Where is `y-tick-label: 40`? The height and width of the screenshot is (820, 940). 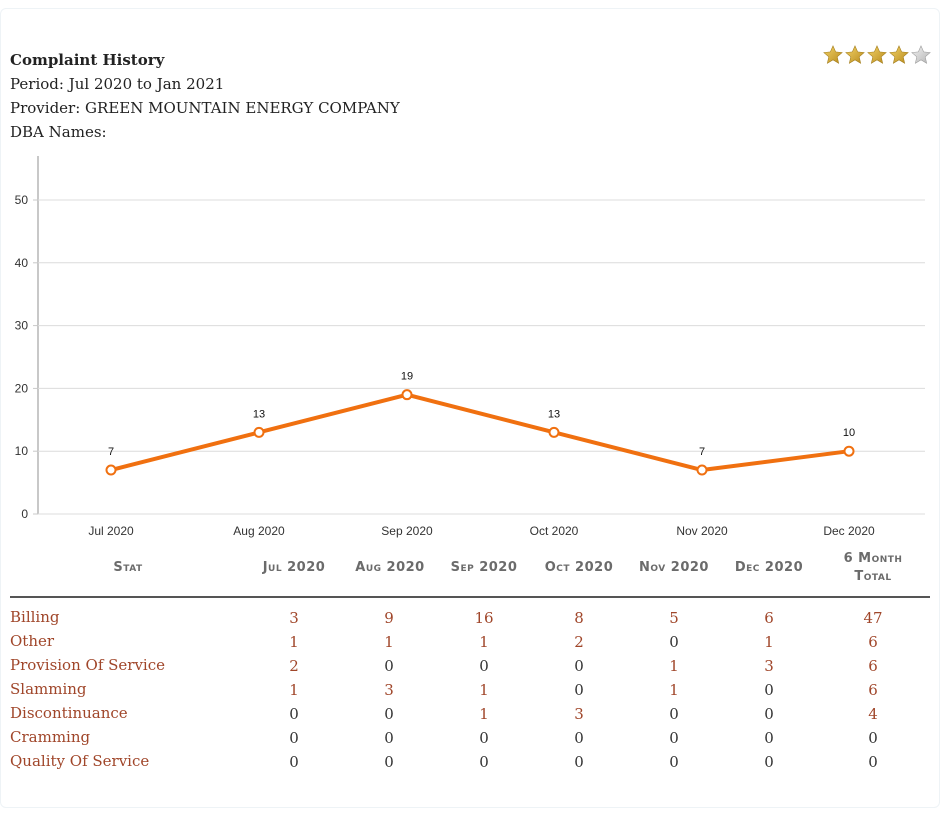
y-tick-label: 40 is located at coordinates (22, 263).